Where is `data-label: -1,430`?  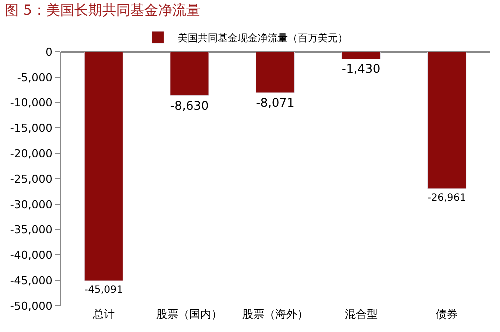
data-label: -1,430 is located at coordinates (361, 69).